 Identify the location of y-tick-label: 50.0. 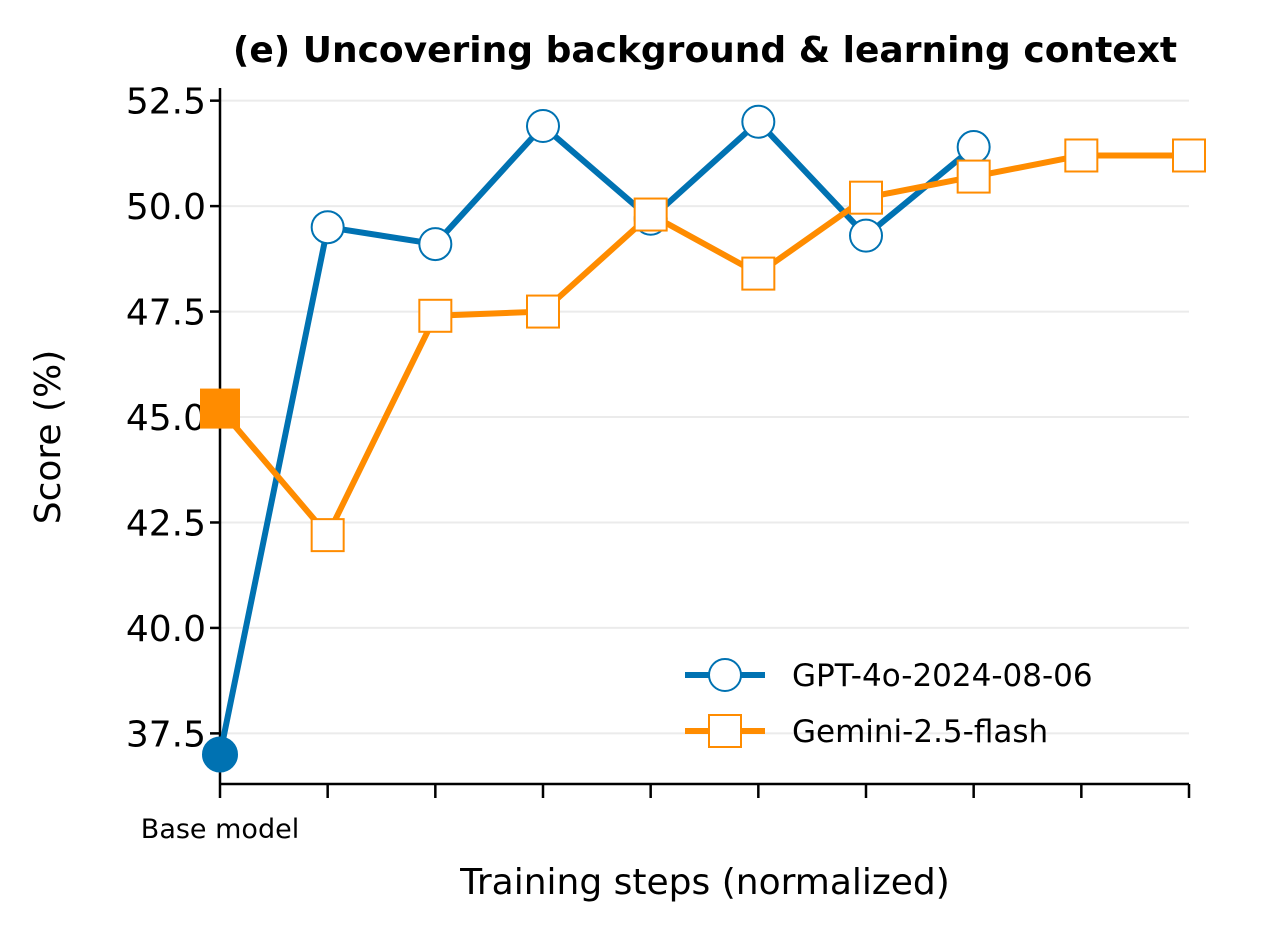
(166, 207).